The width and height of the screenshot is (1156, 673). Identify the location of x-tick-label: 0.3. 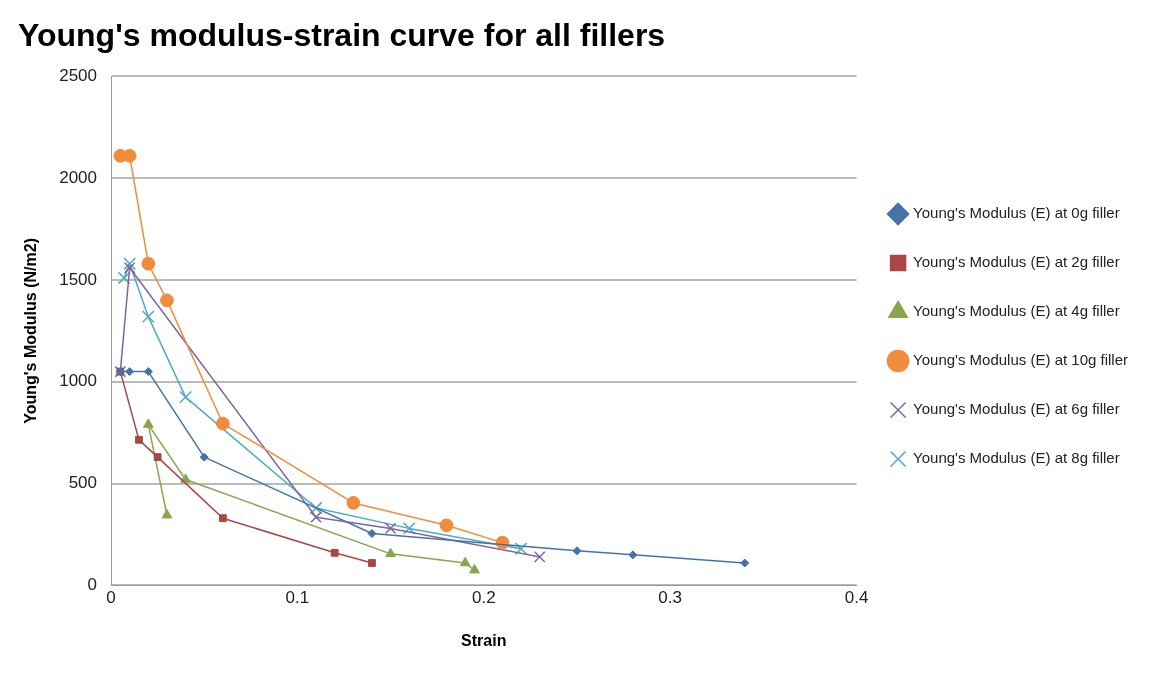
(670, 598).